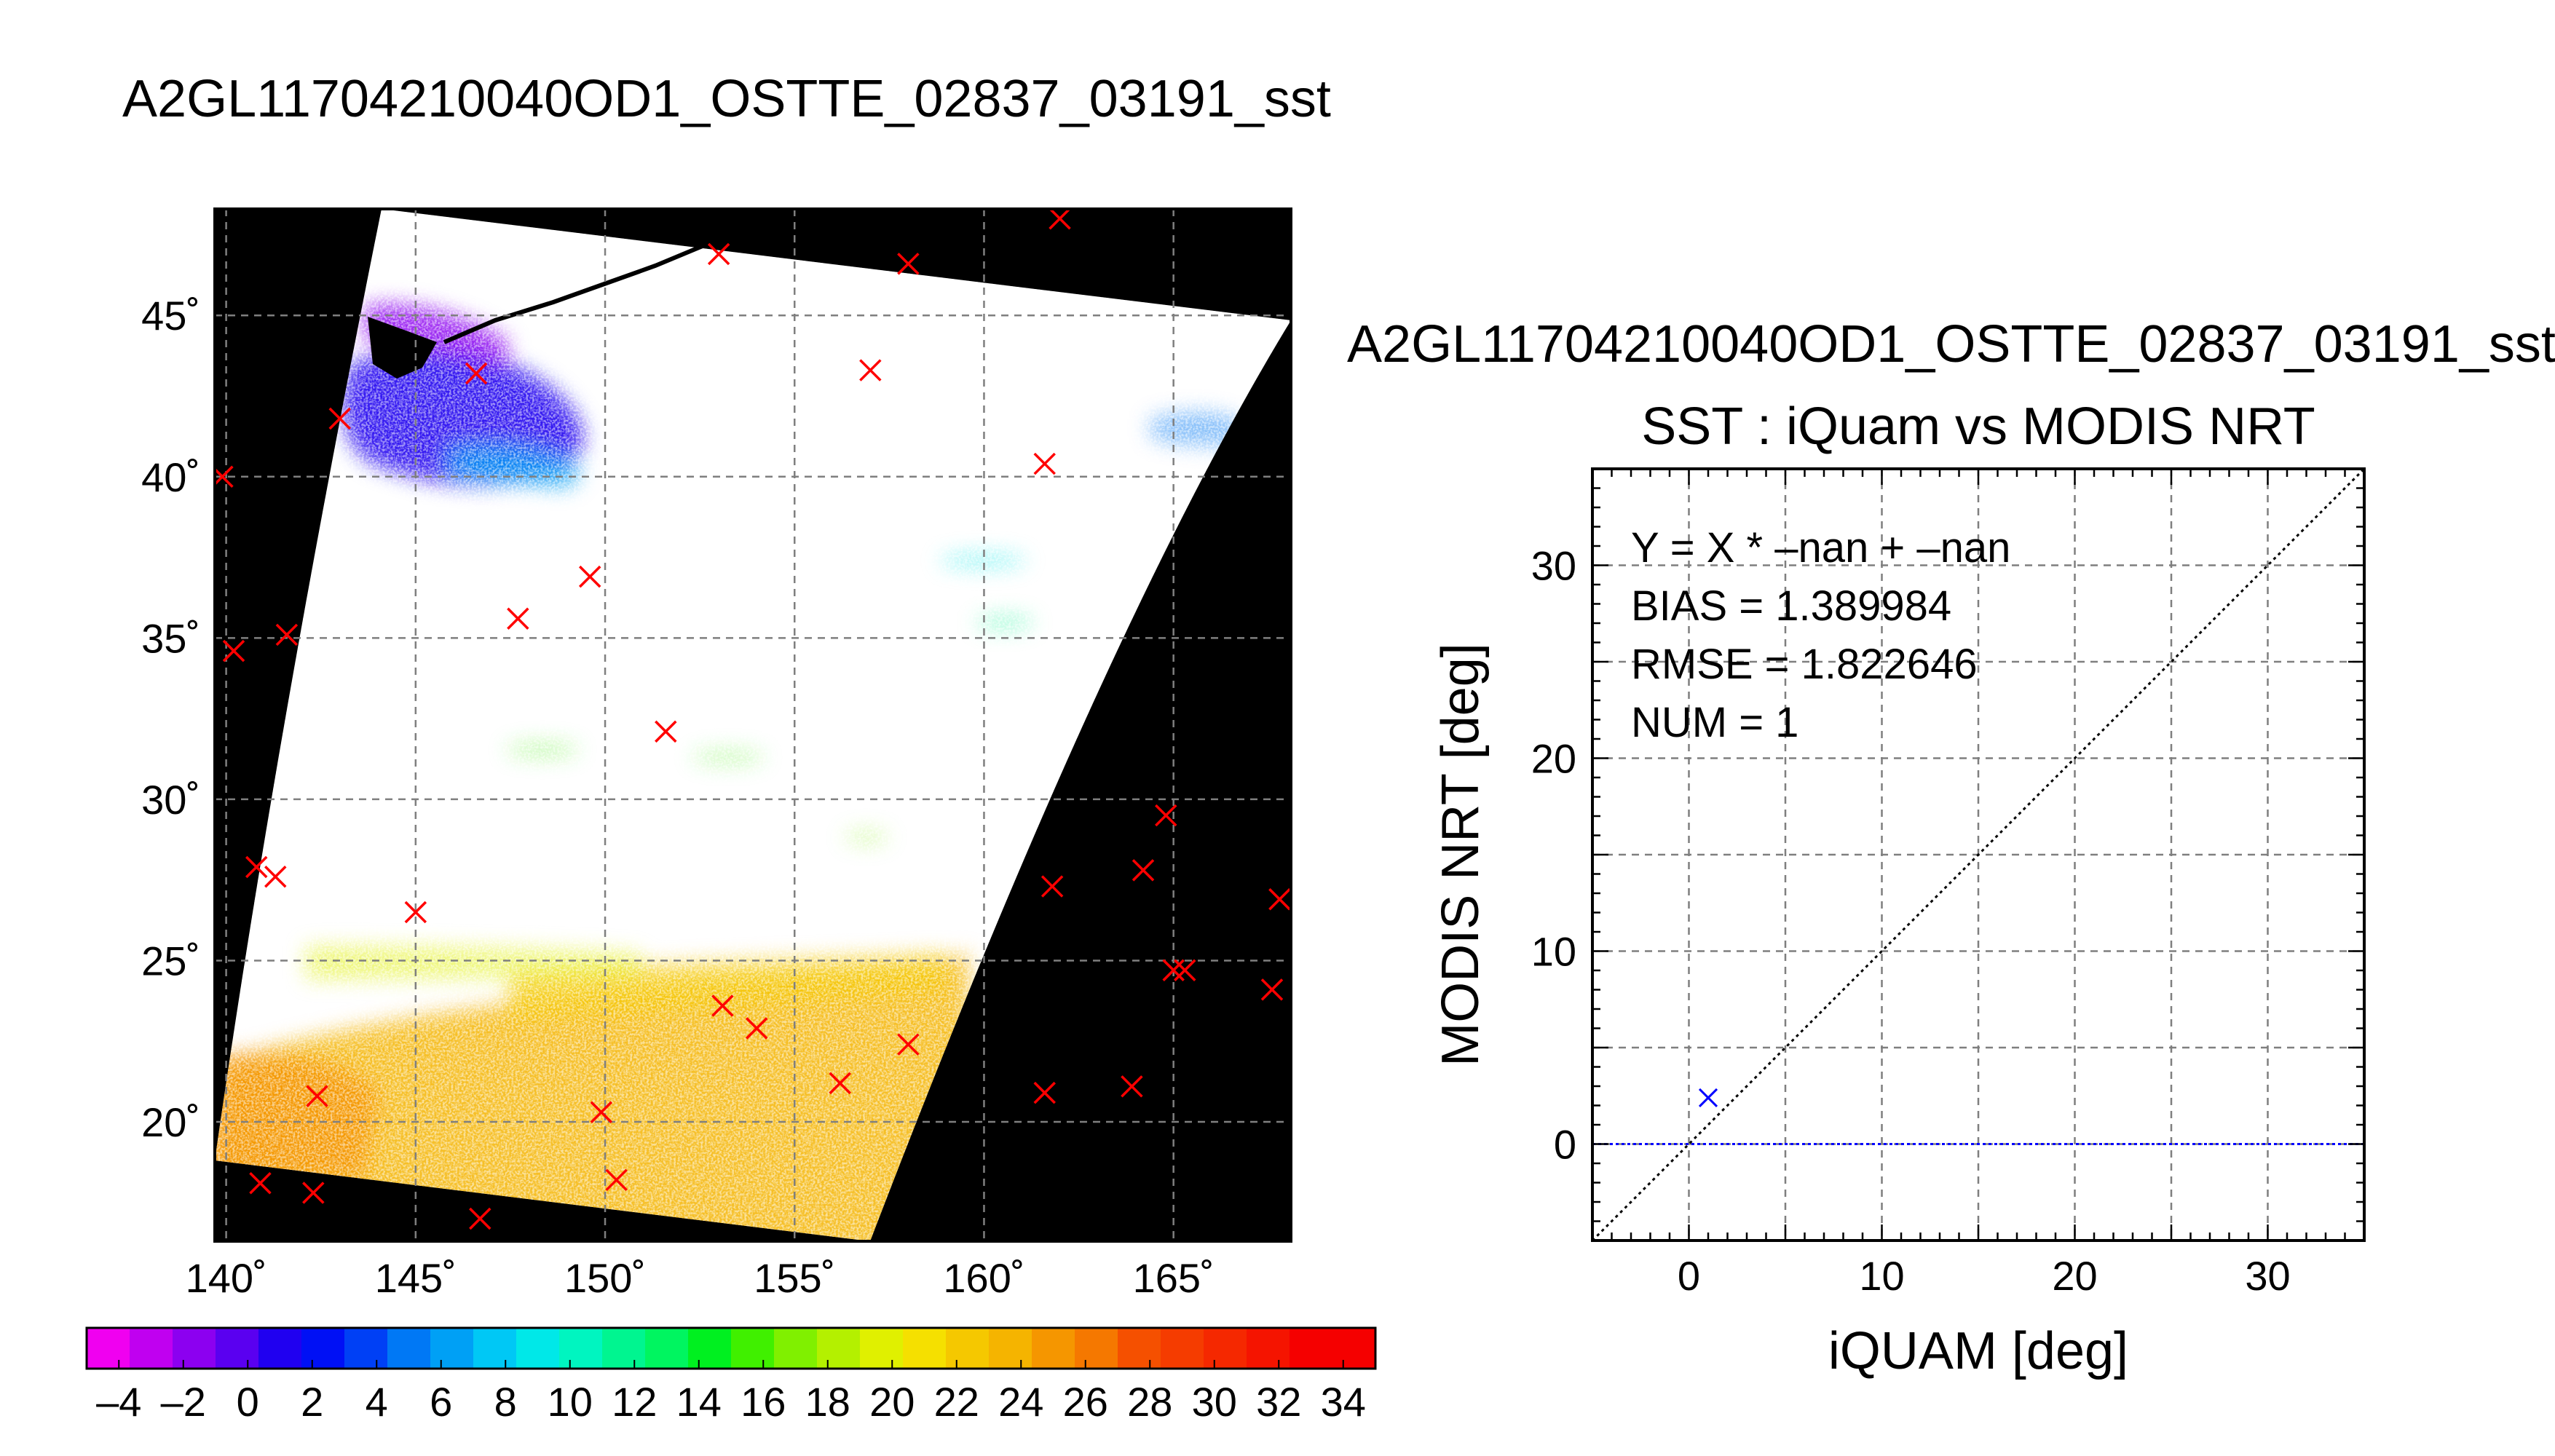 This screenshot has height=1456, width=2555. I want to click on colorbar-tick-label: –2, so click(183, 1402).